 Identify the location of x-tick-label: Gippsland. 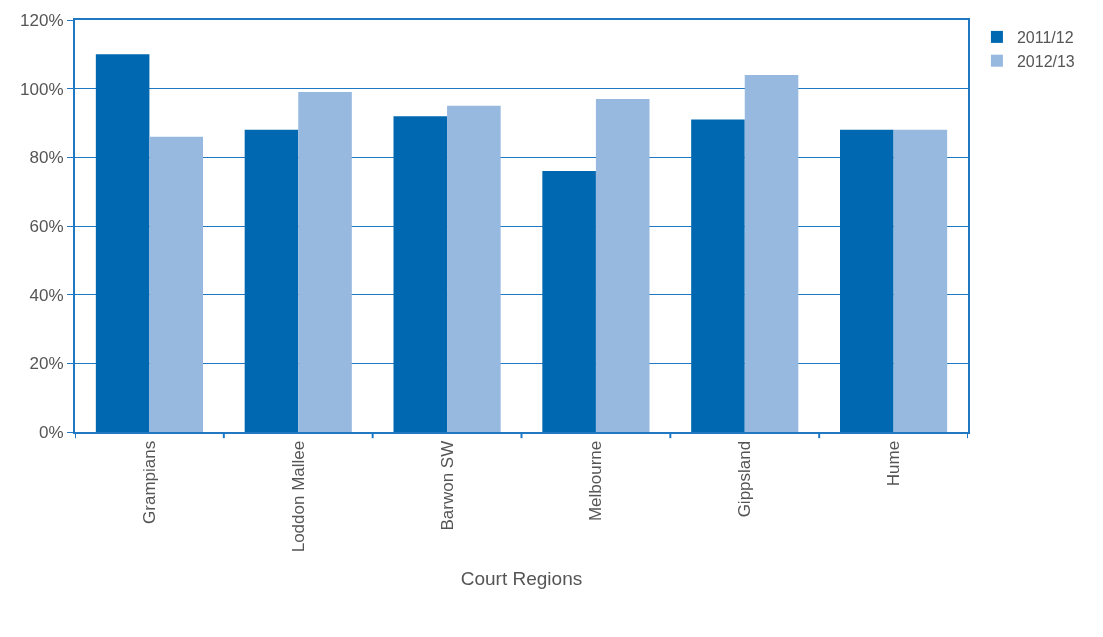
(745, 479).